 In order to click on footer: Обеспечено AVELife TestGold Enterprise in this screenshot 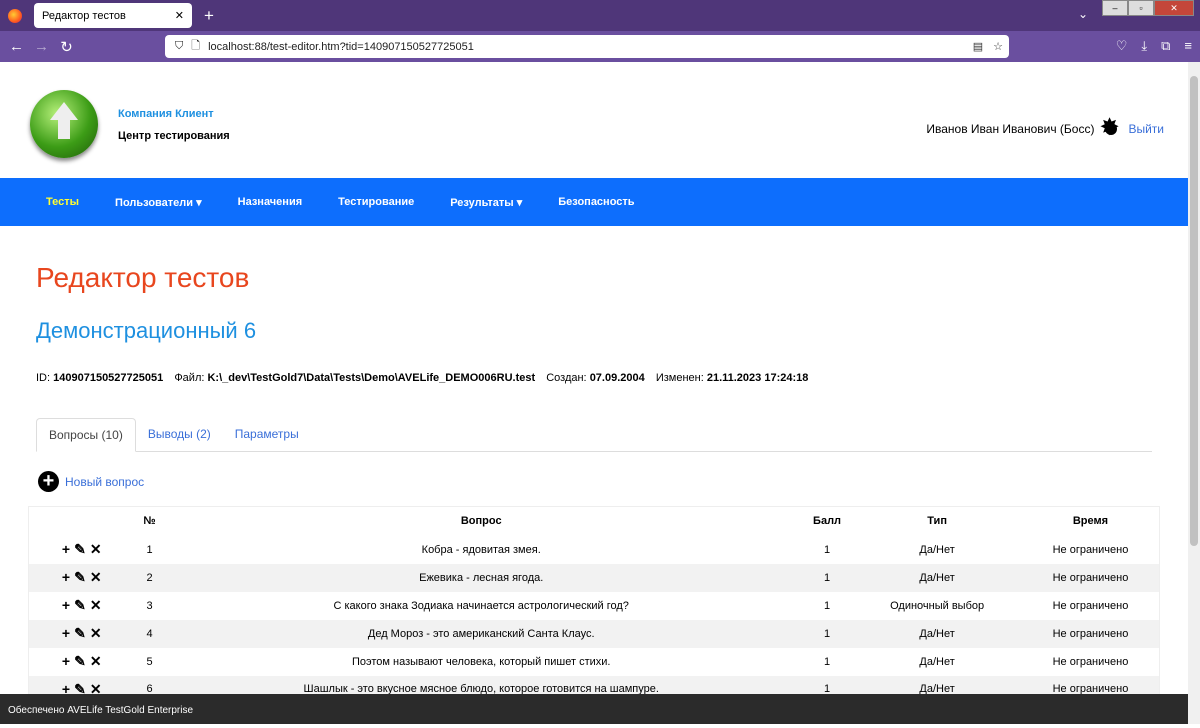, I will do `click(594, 709)`.